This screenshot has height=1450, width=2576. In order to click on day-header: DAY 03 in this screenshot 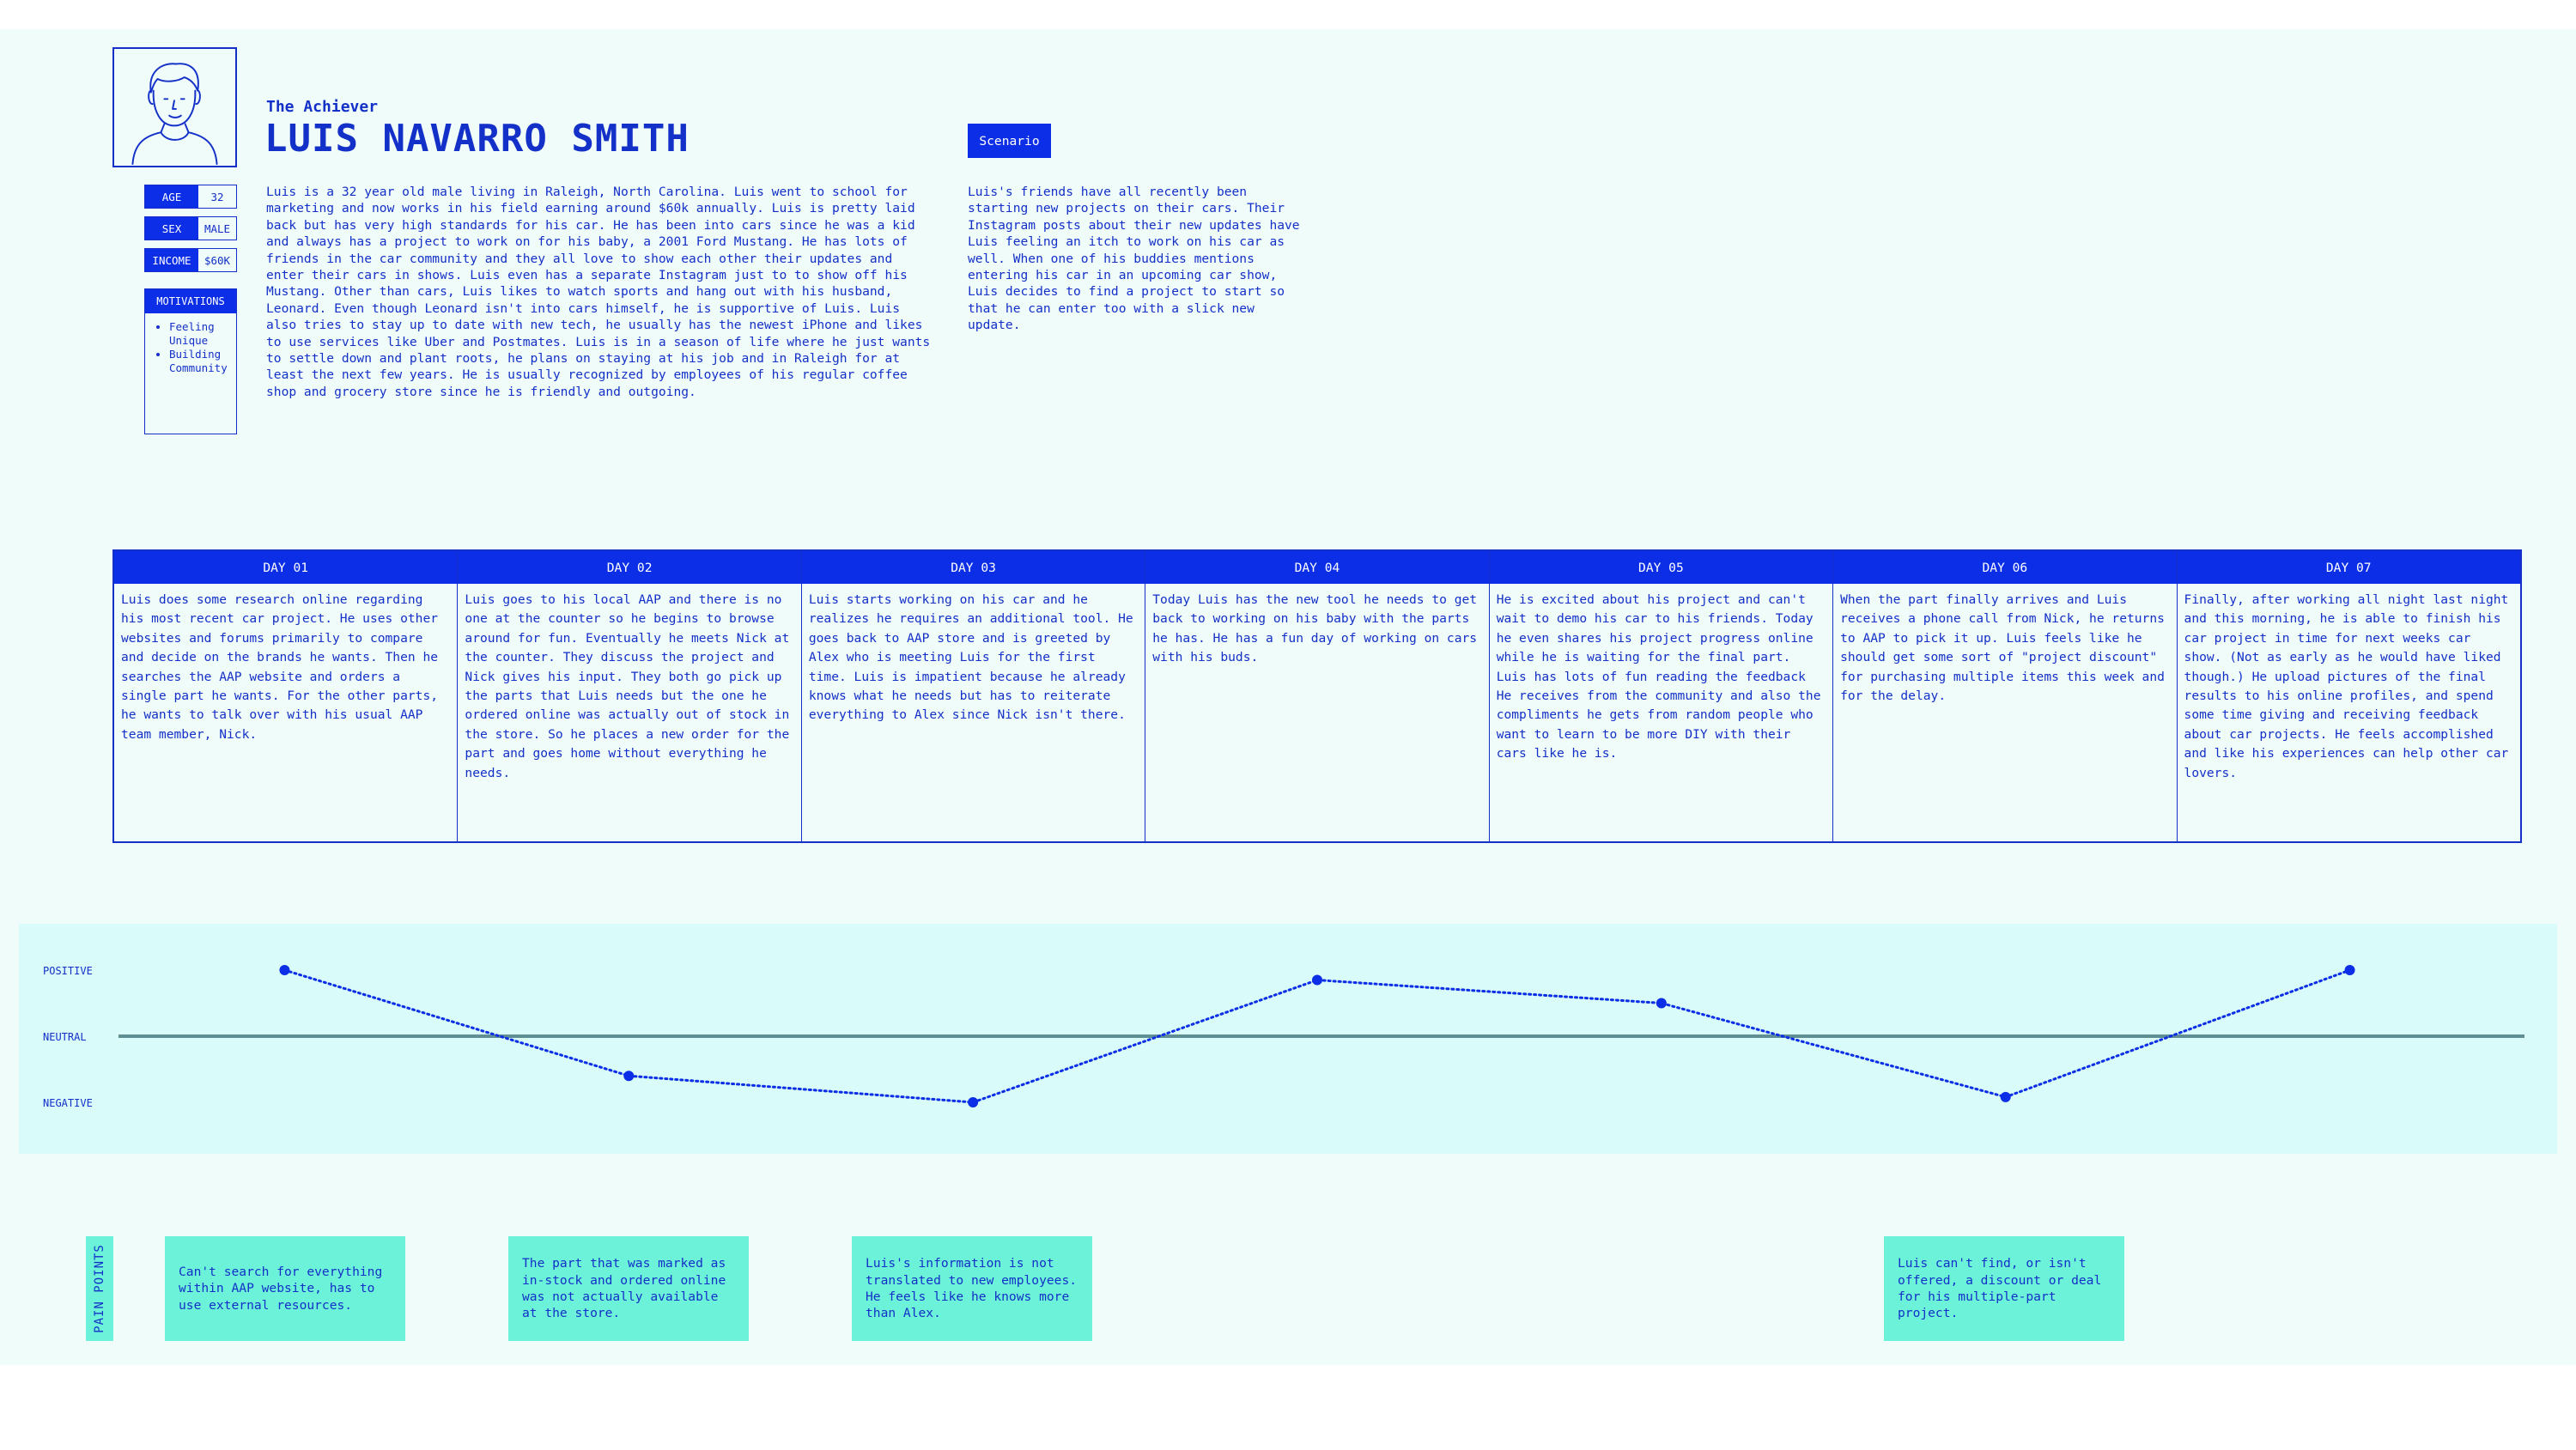, I will do `click(973, 568)`.